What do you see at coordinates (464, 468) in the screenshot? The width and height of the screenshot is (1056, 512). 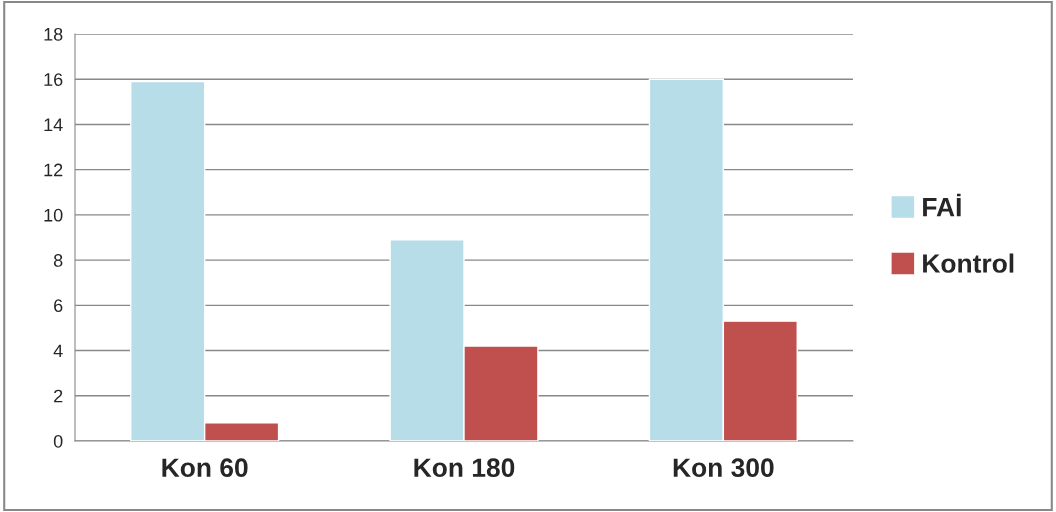 I see `x-tick-label: Kon 180` at bounding box center [464, 468].